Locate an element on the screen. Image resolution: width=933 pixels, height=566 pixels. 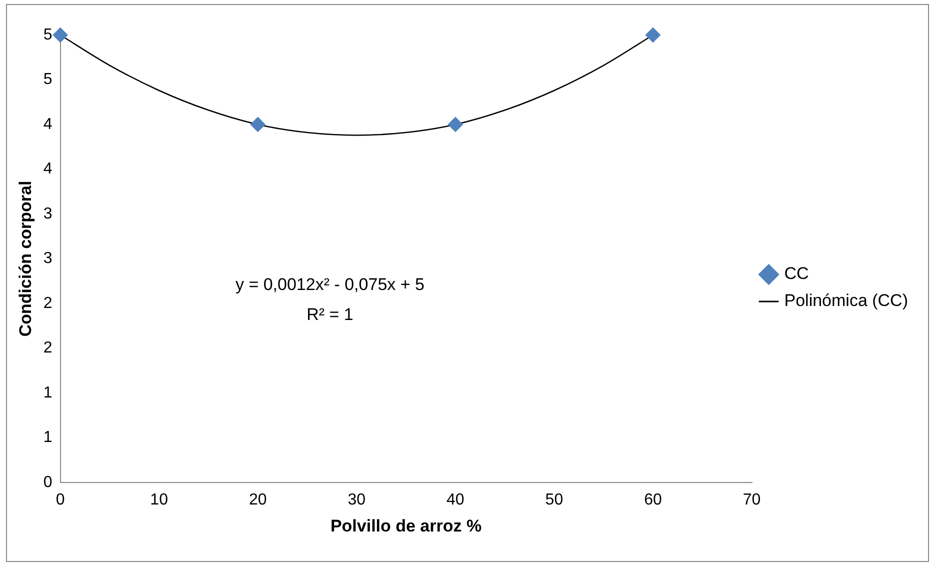
x-tick-label: 60 is located at coordinates (653, 499).